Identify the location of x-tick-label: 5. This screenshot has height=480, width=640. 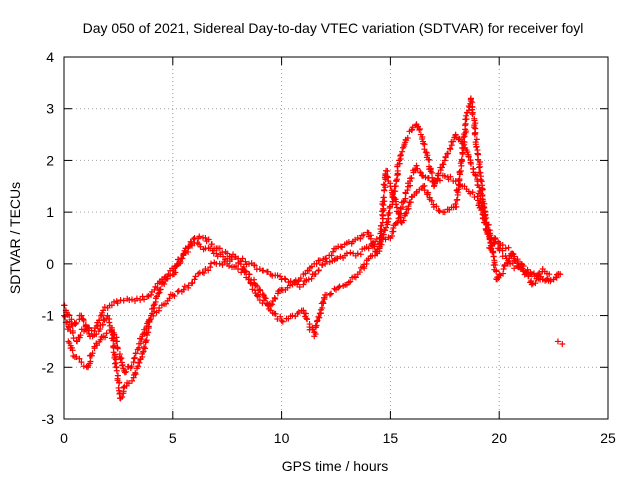
(173, 438).